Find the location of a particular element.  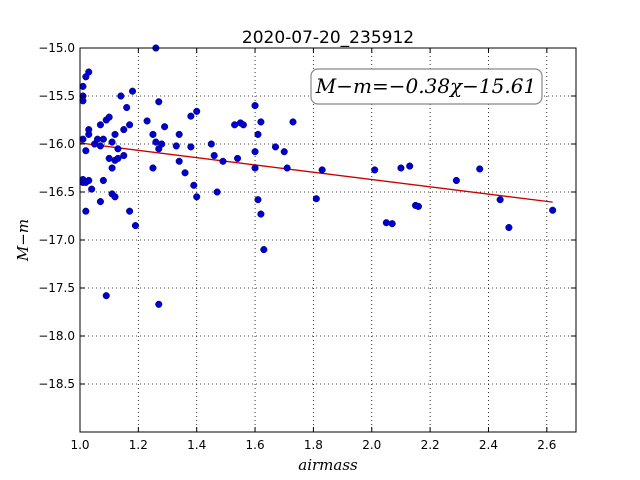

fit-line is located at coordinates (316, 172).